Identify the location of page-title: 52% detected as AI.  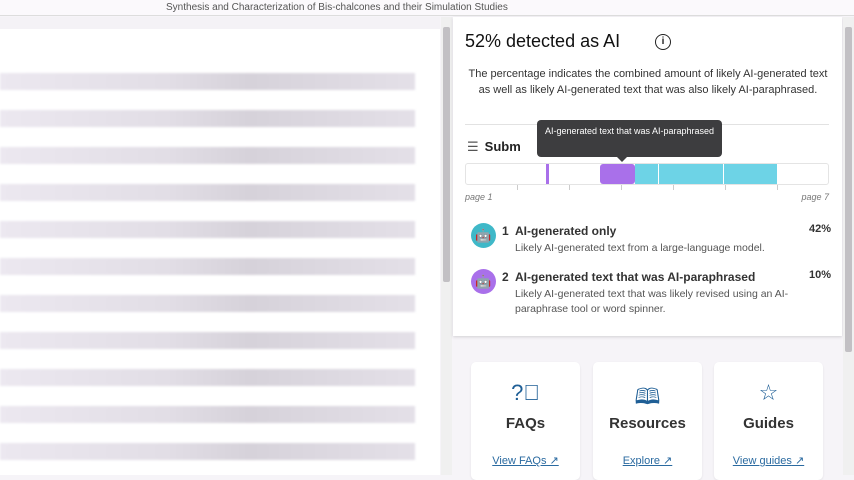
(543, 41).